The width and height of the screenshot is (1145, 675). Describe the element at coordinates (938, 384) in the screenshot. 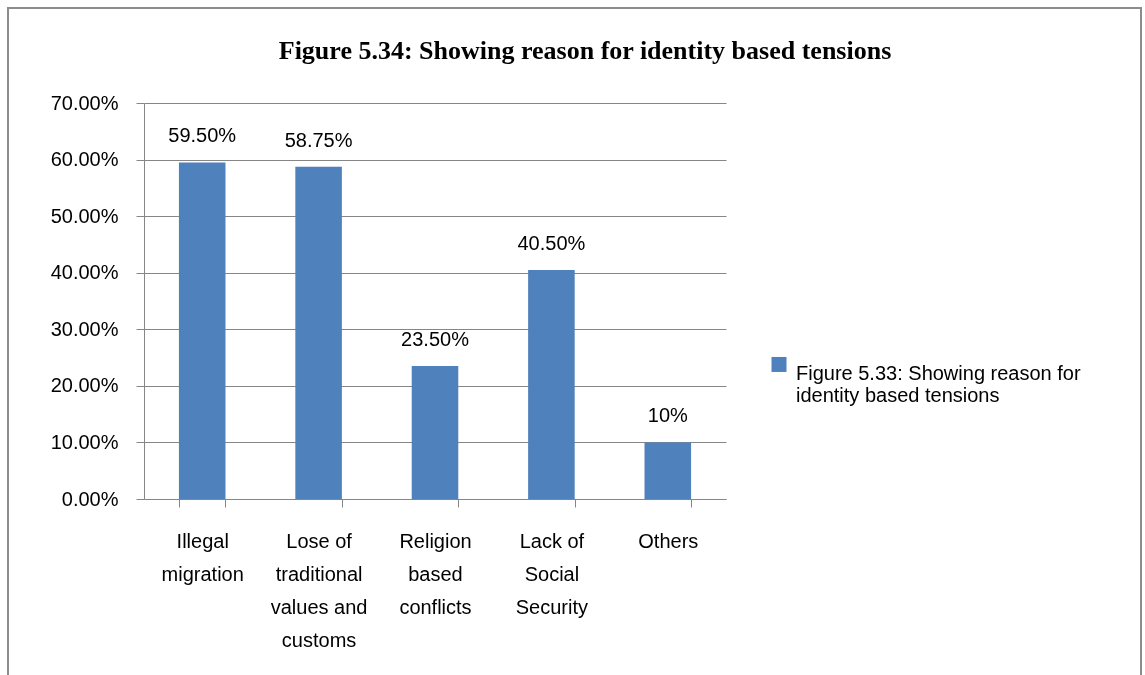

I see `legend-label: Figure 5.33: Showing reason for identity based tensions` at that location.